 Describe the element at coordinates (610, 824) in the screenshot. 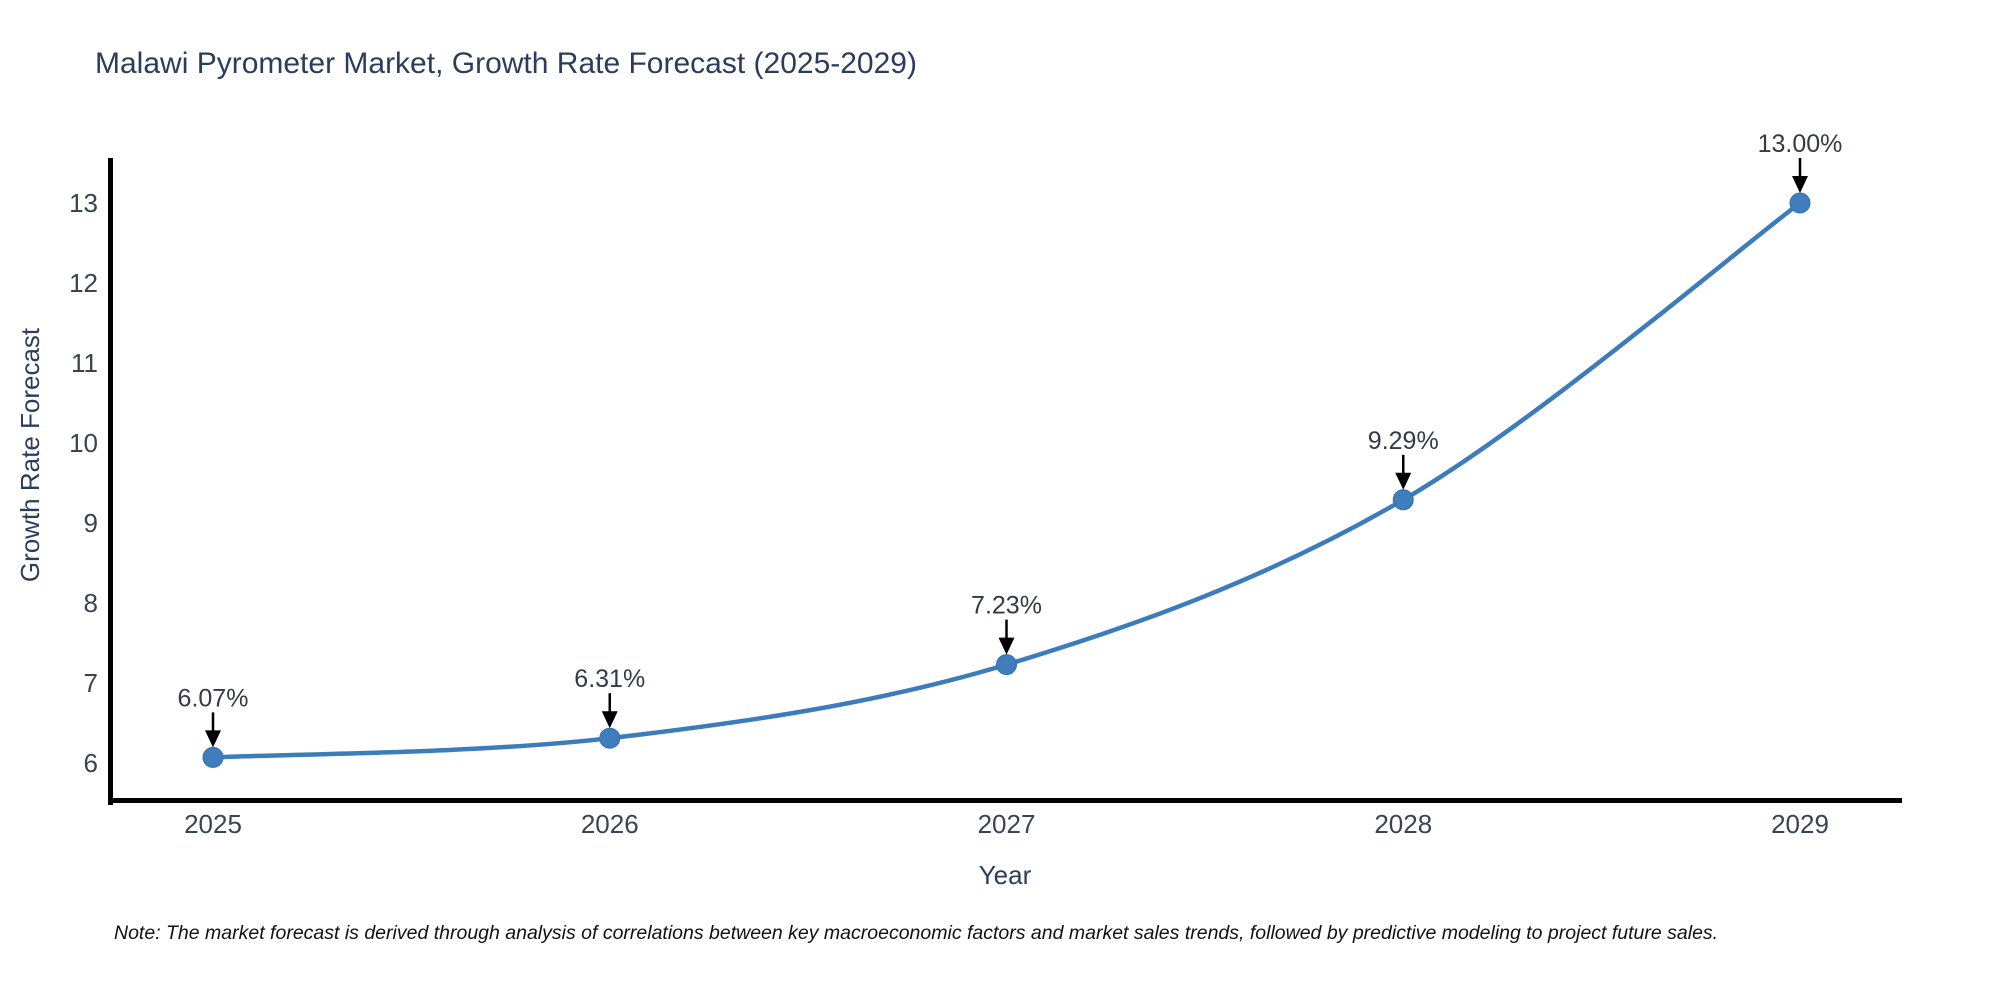

I see `x-tick-label: 2026` at that location.